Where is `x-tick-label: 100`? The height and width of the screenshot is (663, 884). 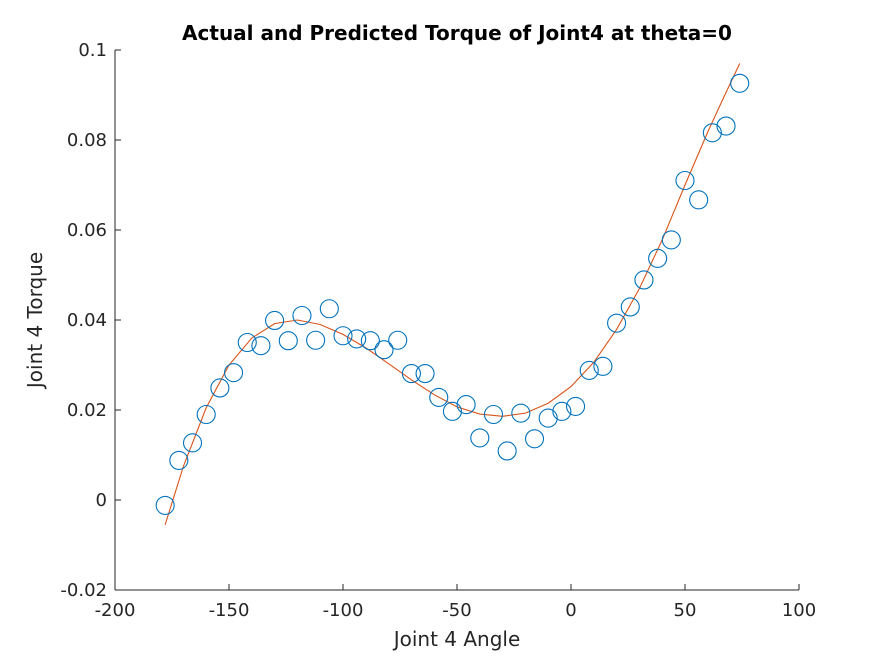
x-tick-label: 100 is located at coordinates (799, 610).